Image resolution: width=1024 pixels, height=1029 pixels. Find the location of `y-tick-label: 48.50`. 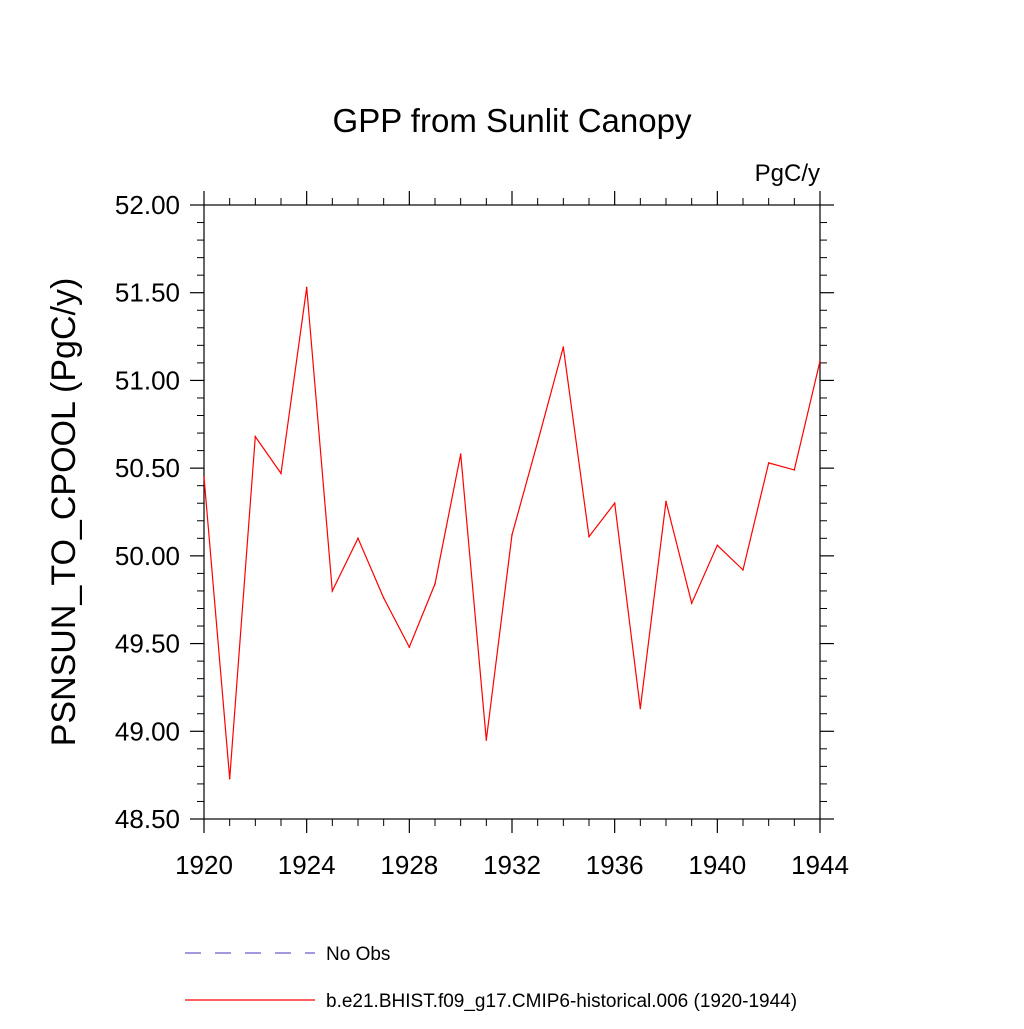

y-tick-label: 48.50 is located at coordinates (147, 819).